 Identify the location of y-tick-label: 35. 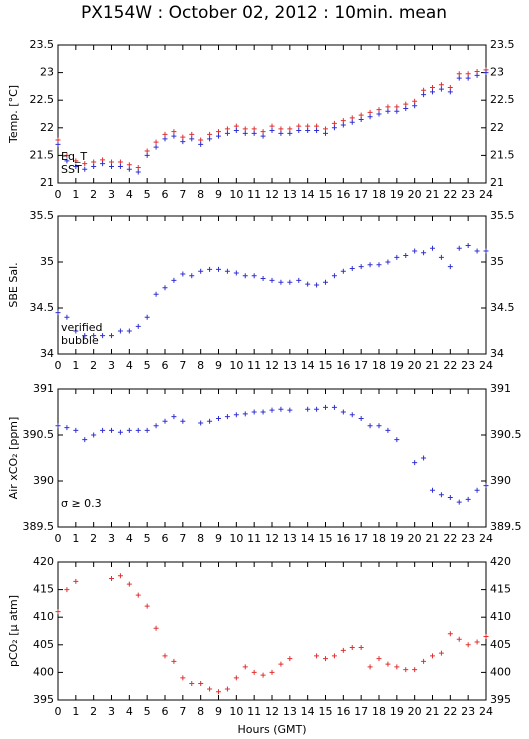
(47, 261).